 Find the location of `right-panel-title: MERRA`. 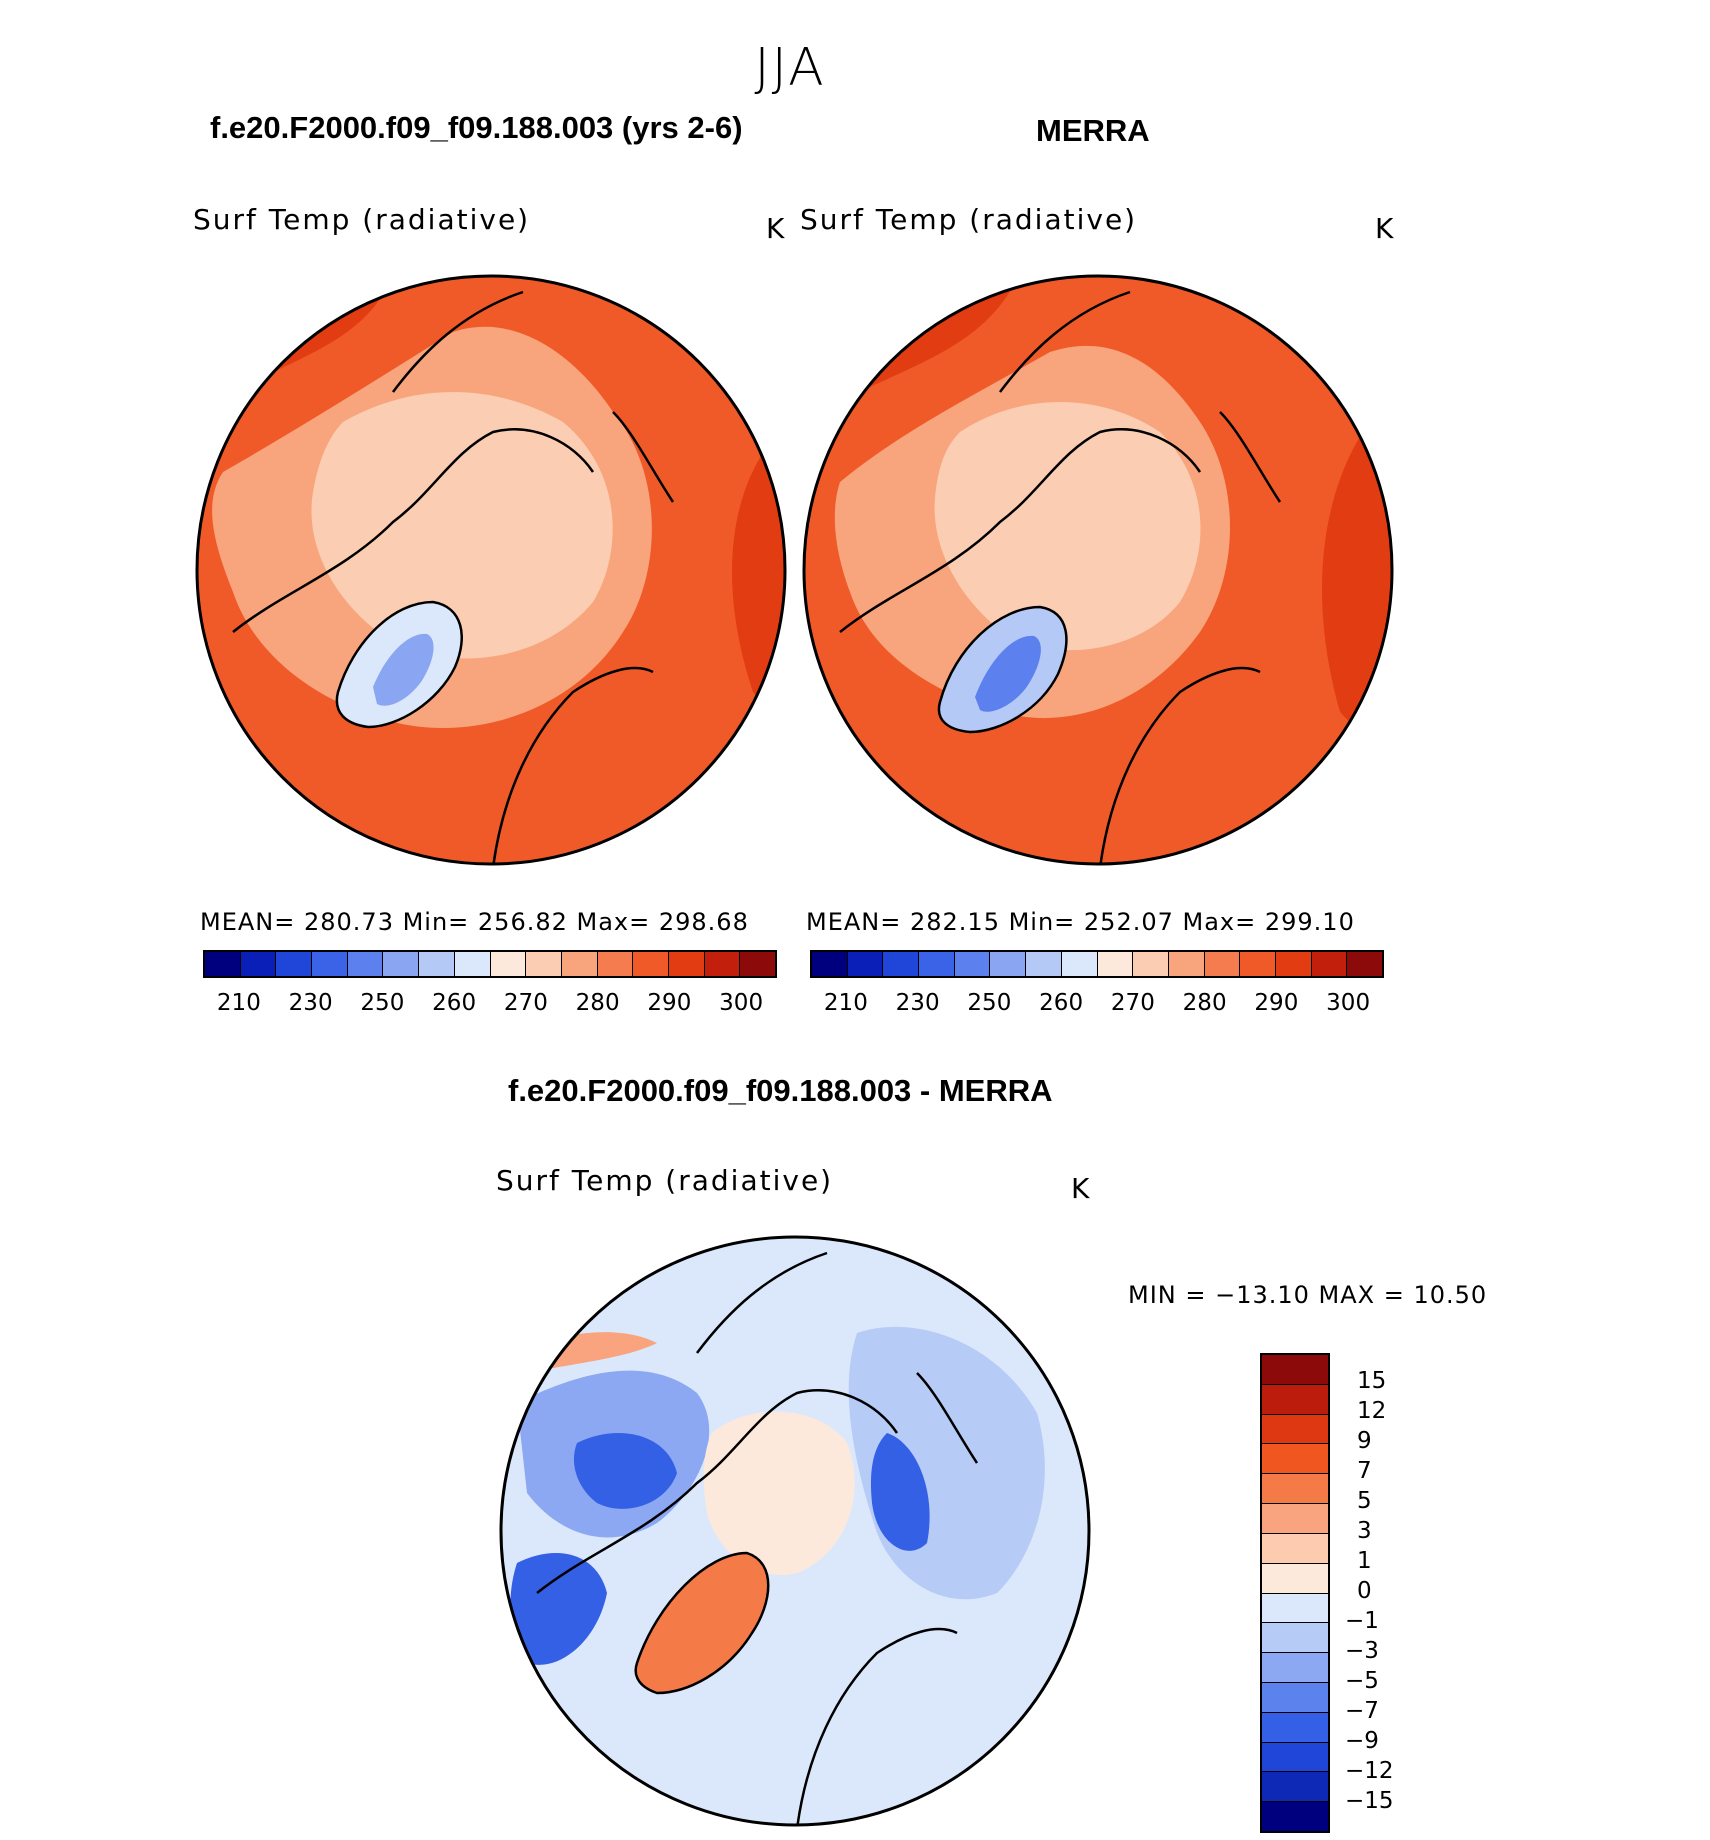

right-panel-title: MERRA is located at coordinates (1093, 130).